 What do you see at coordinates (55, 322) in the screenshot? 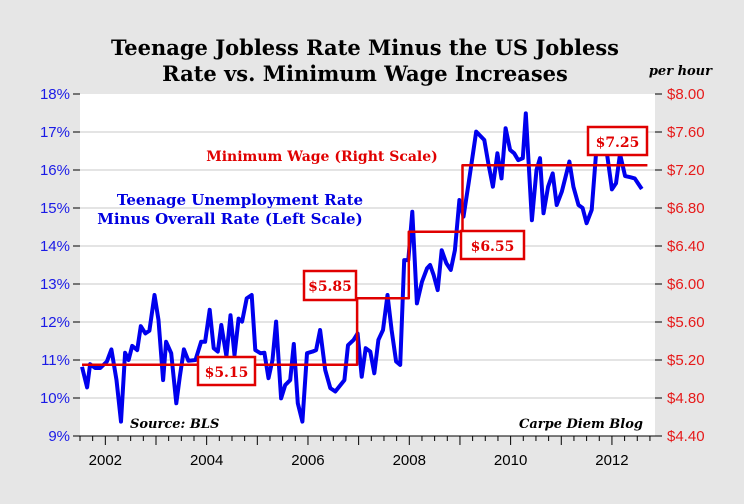
I see `left-tick-label: 12%` at bounding box center [55, 322].